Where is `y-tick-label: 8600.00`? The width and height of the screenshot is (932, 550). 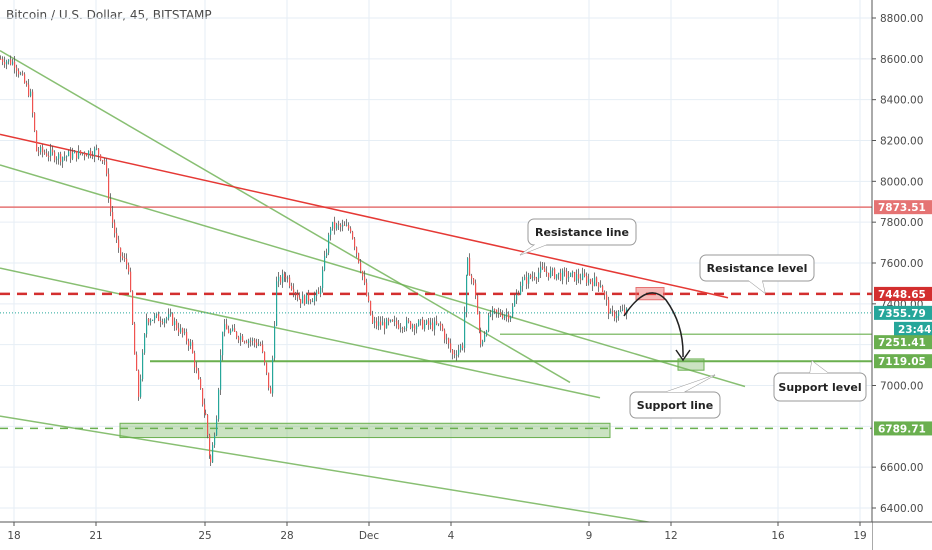
y-tick-label: 8600.00 is located at coordinates (901, 60).